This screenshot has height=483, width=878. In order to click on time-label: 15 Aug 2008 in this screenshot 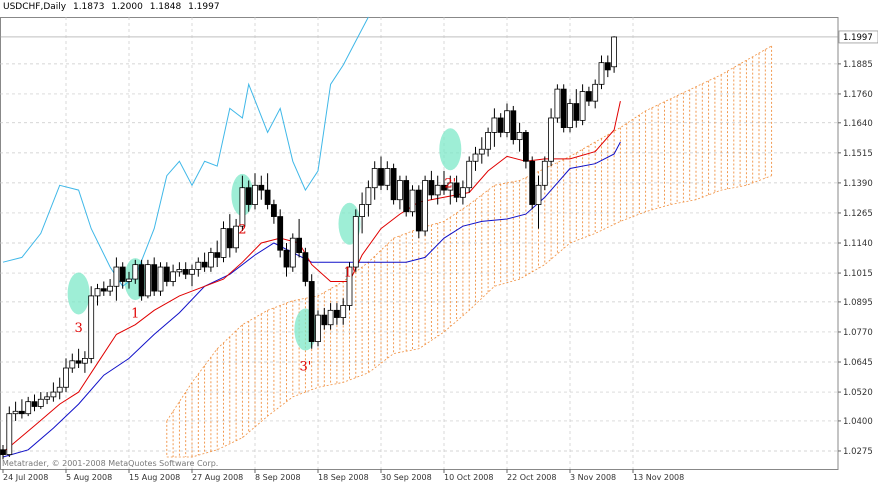, I will do `click(154, 477)`.